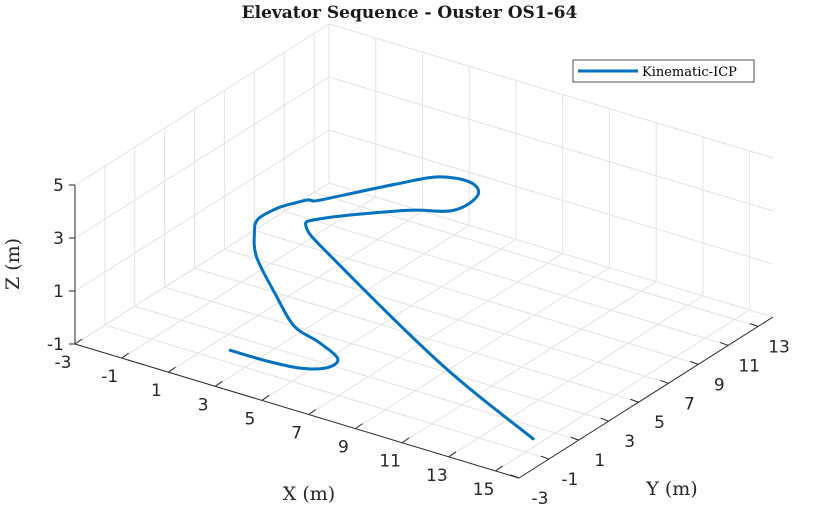  I want to click on x-tick-label: -3, so click(63, 363).